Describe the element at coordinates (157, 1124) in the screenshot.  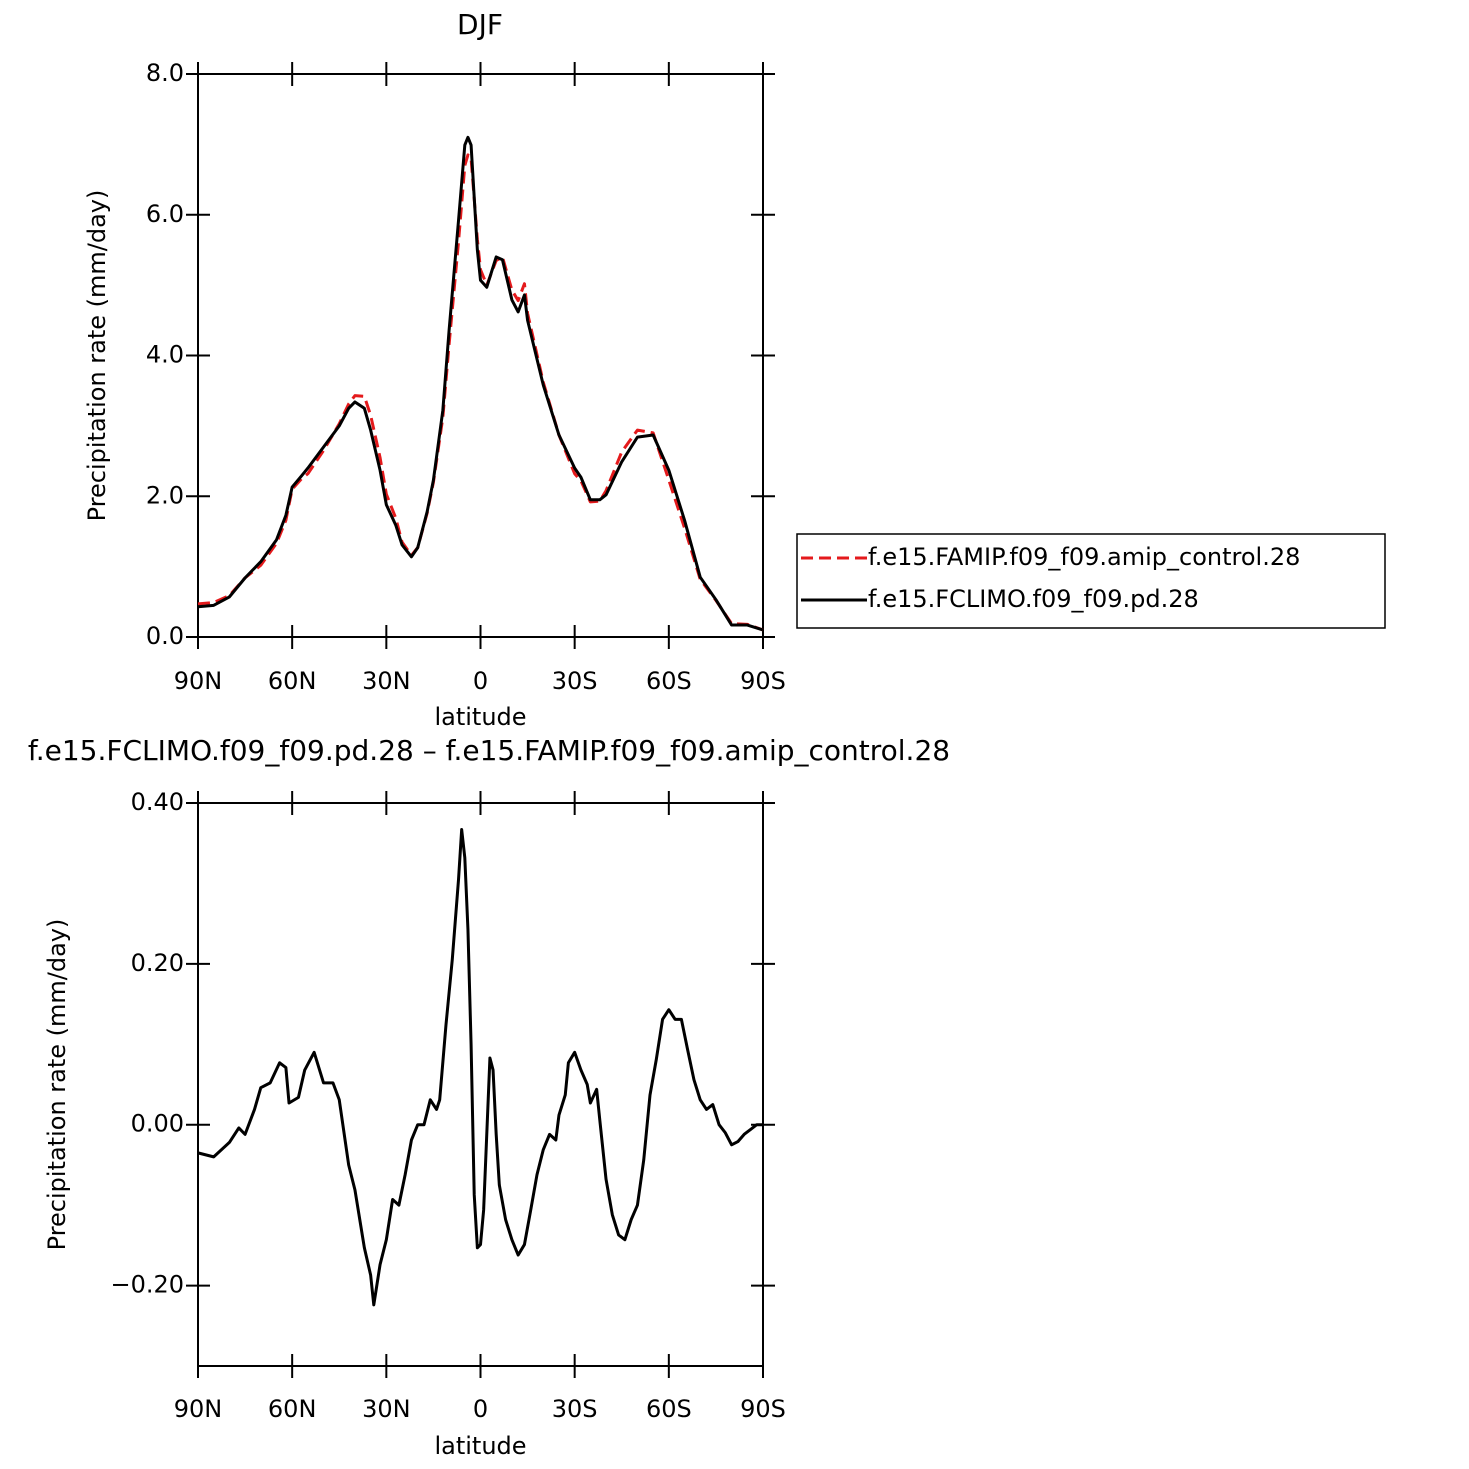
I see `y-tick-label: 0.00` at that location.